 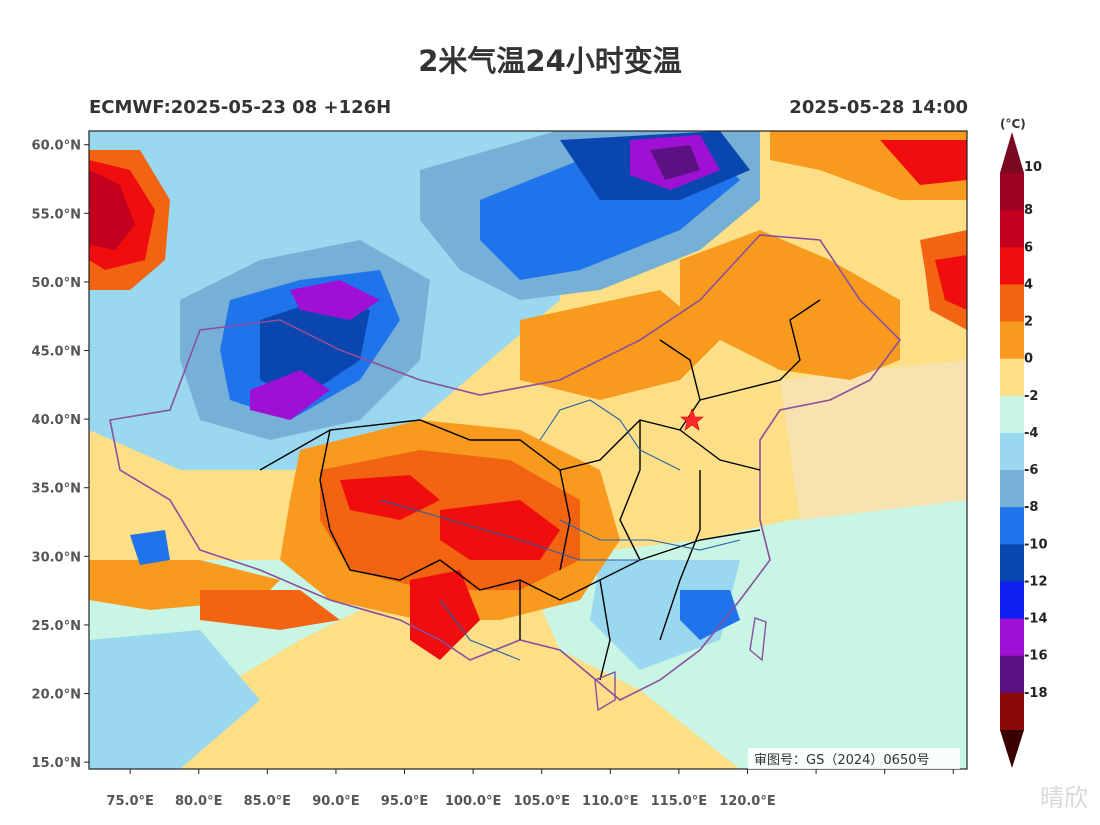 I want to click on colorbar-label: 10, so click(x=1033, y=167).